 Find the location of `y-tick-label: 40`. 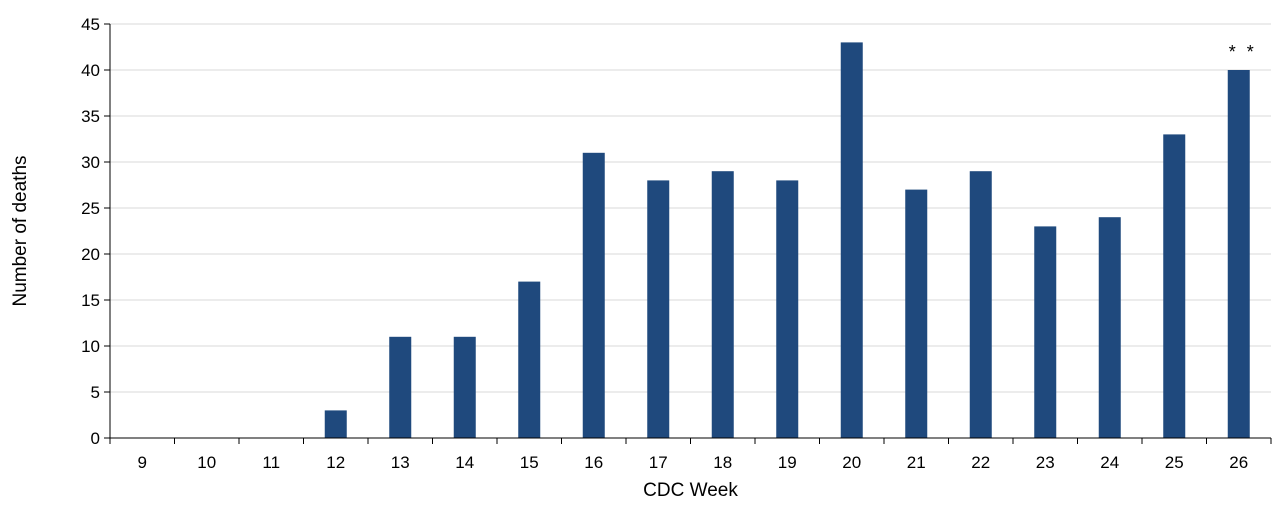

y-tick-label: 40 is located at coordinates (90, 70).